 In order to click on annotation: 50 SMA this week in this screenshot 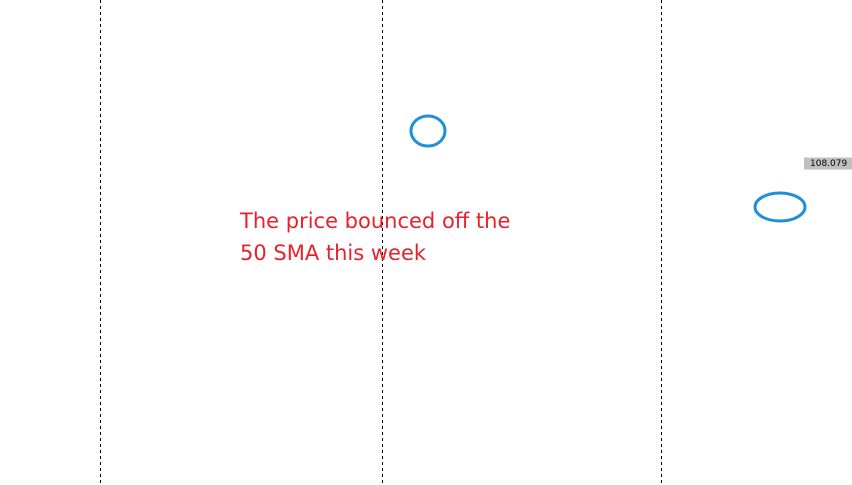, I will do `click(333, 253)`.